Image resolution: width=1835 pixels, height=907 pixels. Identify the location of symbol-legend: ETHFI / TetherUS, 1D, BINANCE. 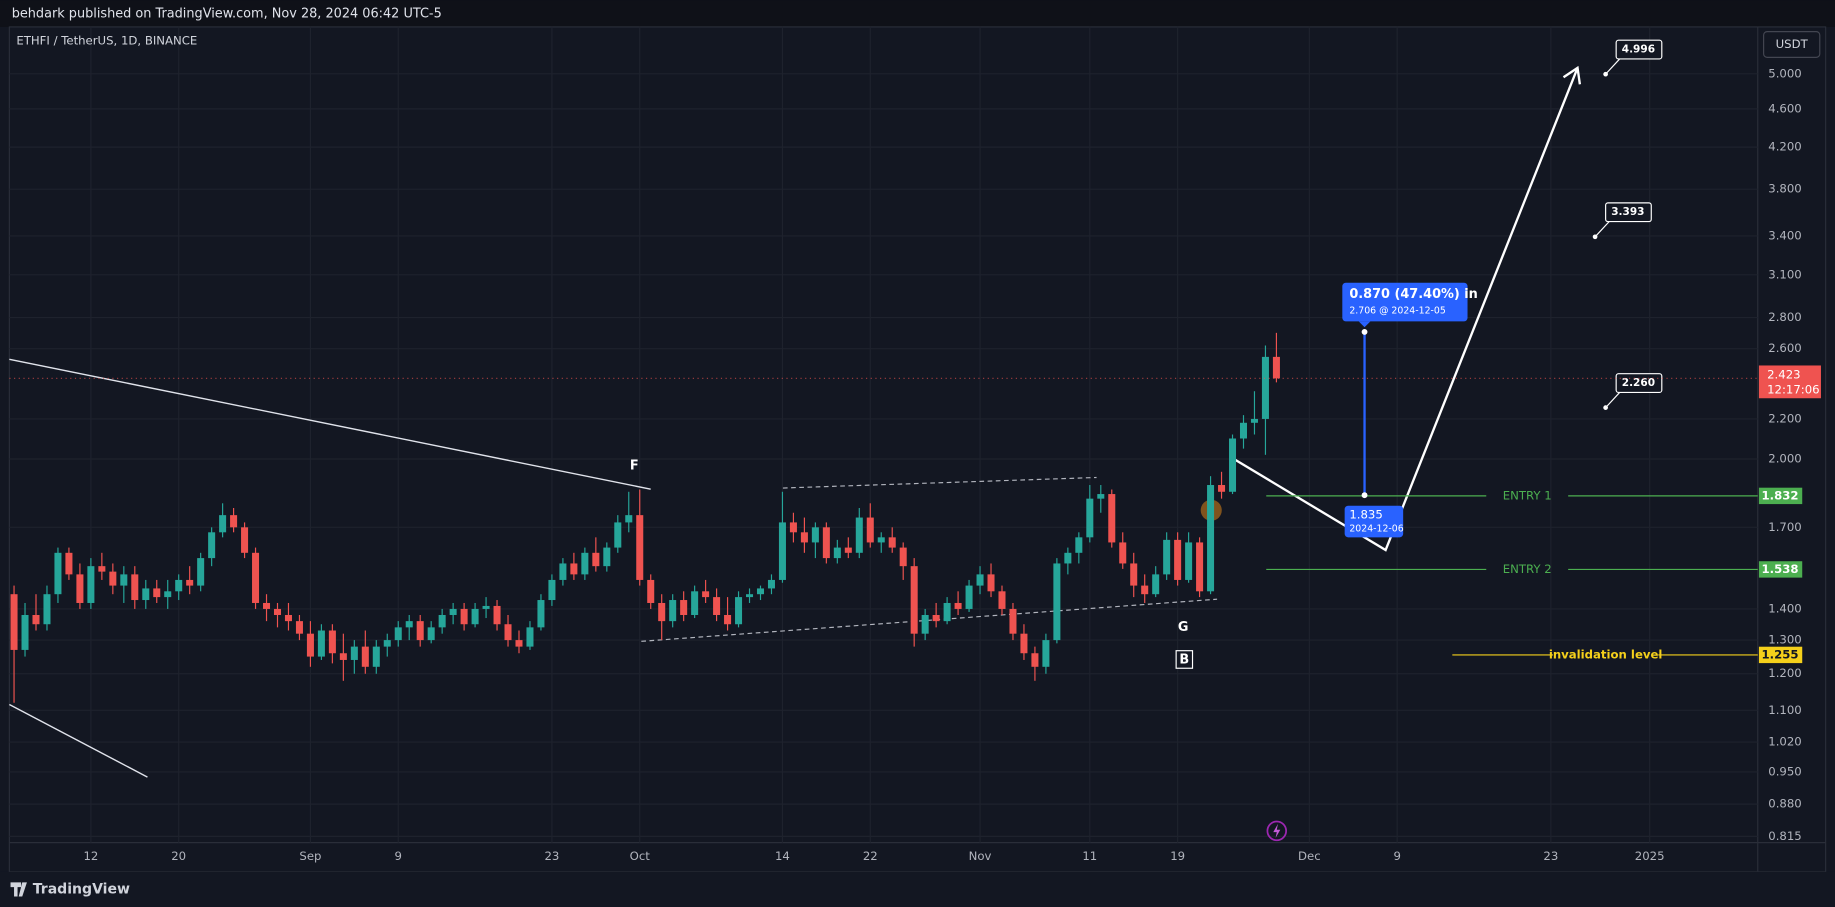
(106, 40).